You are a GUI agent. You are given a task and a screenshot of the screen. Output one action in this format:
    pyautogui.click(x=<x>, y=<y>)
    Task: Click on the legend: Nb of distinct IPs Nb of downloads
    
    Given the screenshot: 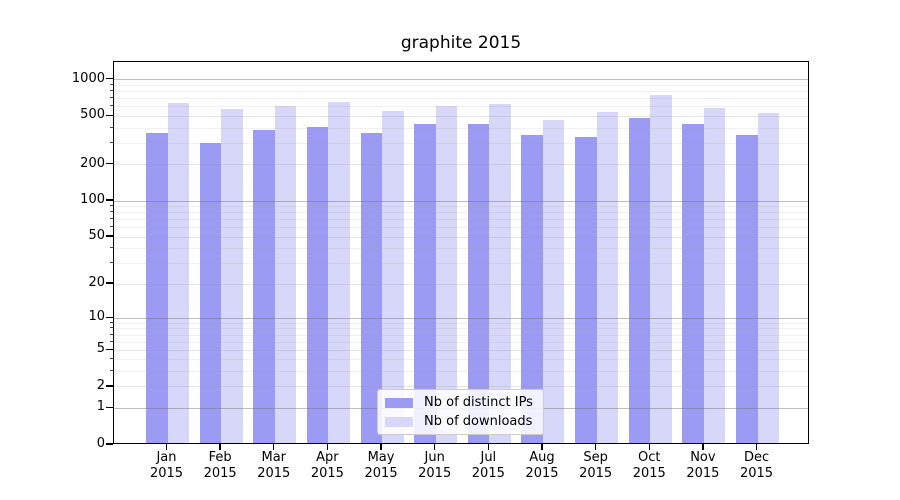 What is the action you would take?
    pyautogui.click(x=460, y=412)
    